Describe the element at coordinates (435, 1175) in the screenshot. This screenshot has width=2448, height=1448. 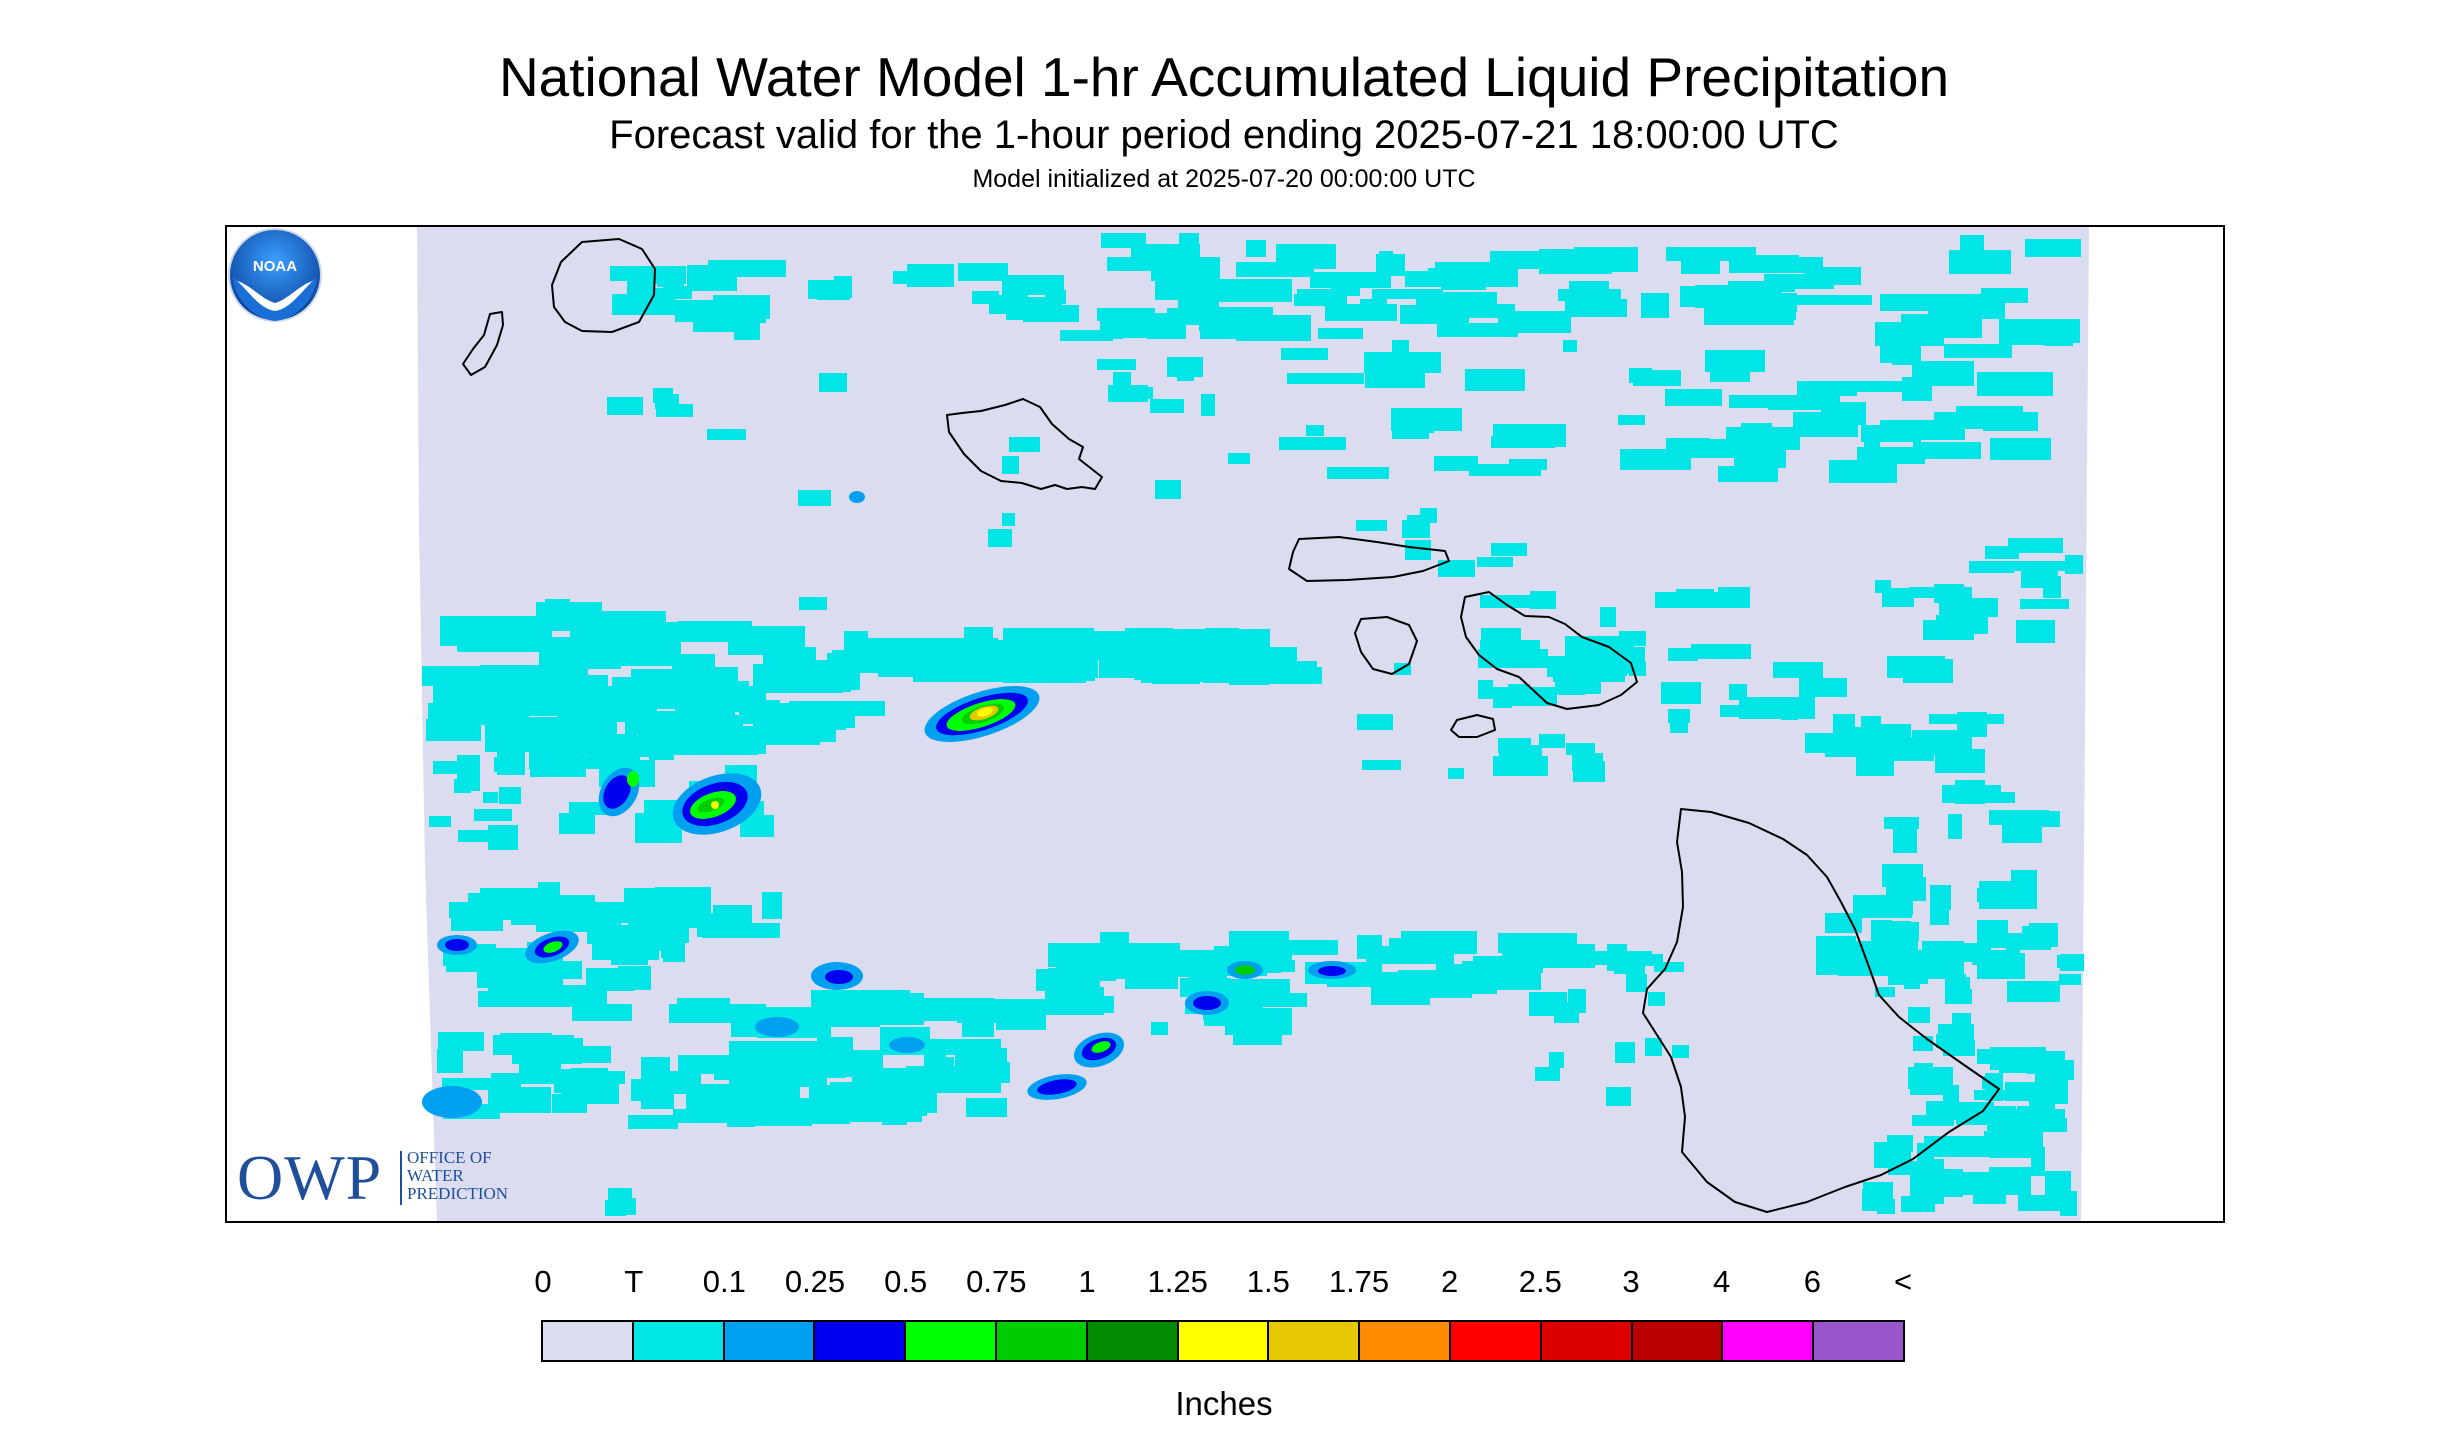
I see `owp-water-line: WATER` at that location.